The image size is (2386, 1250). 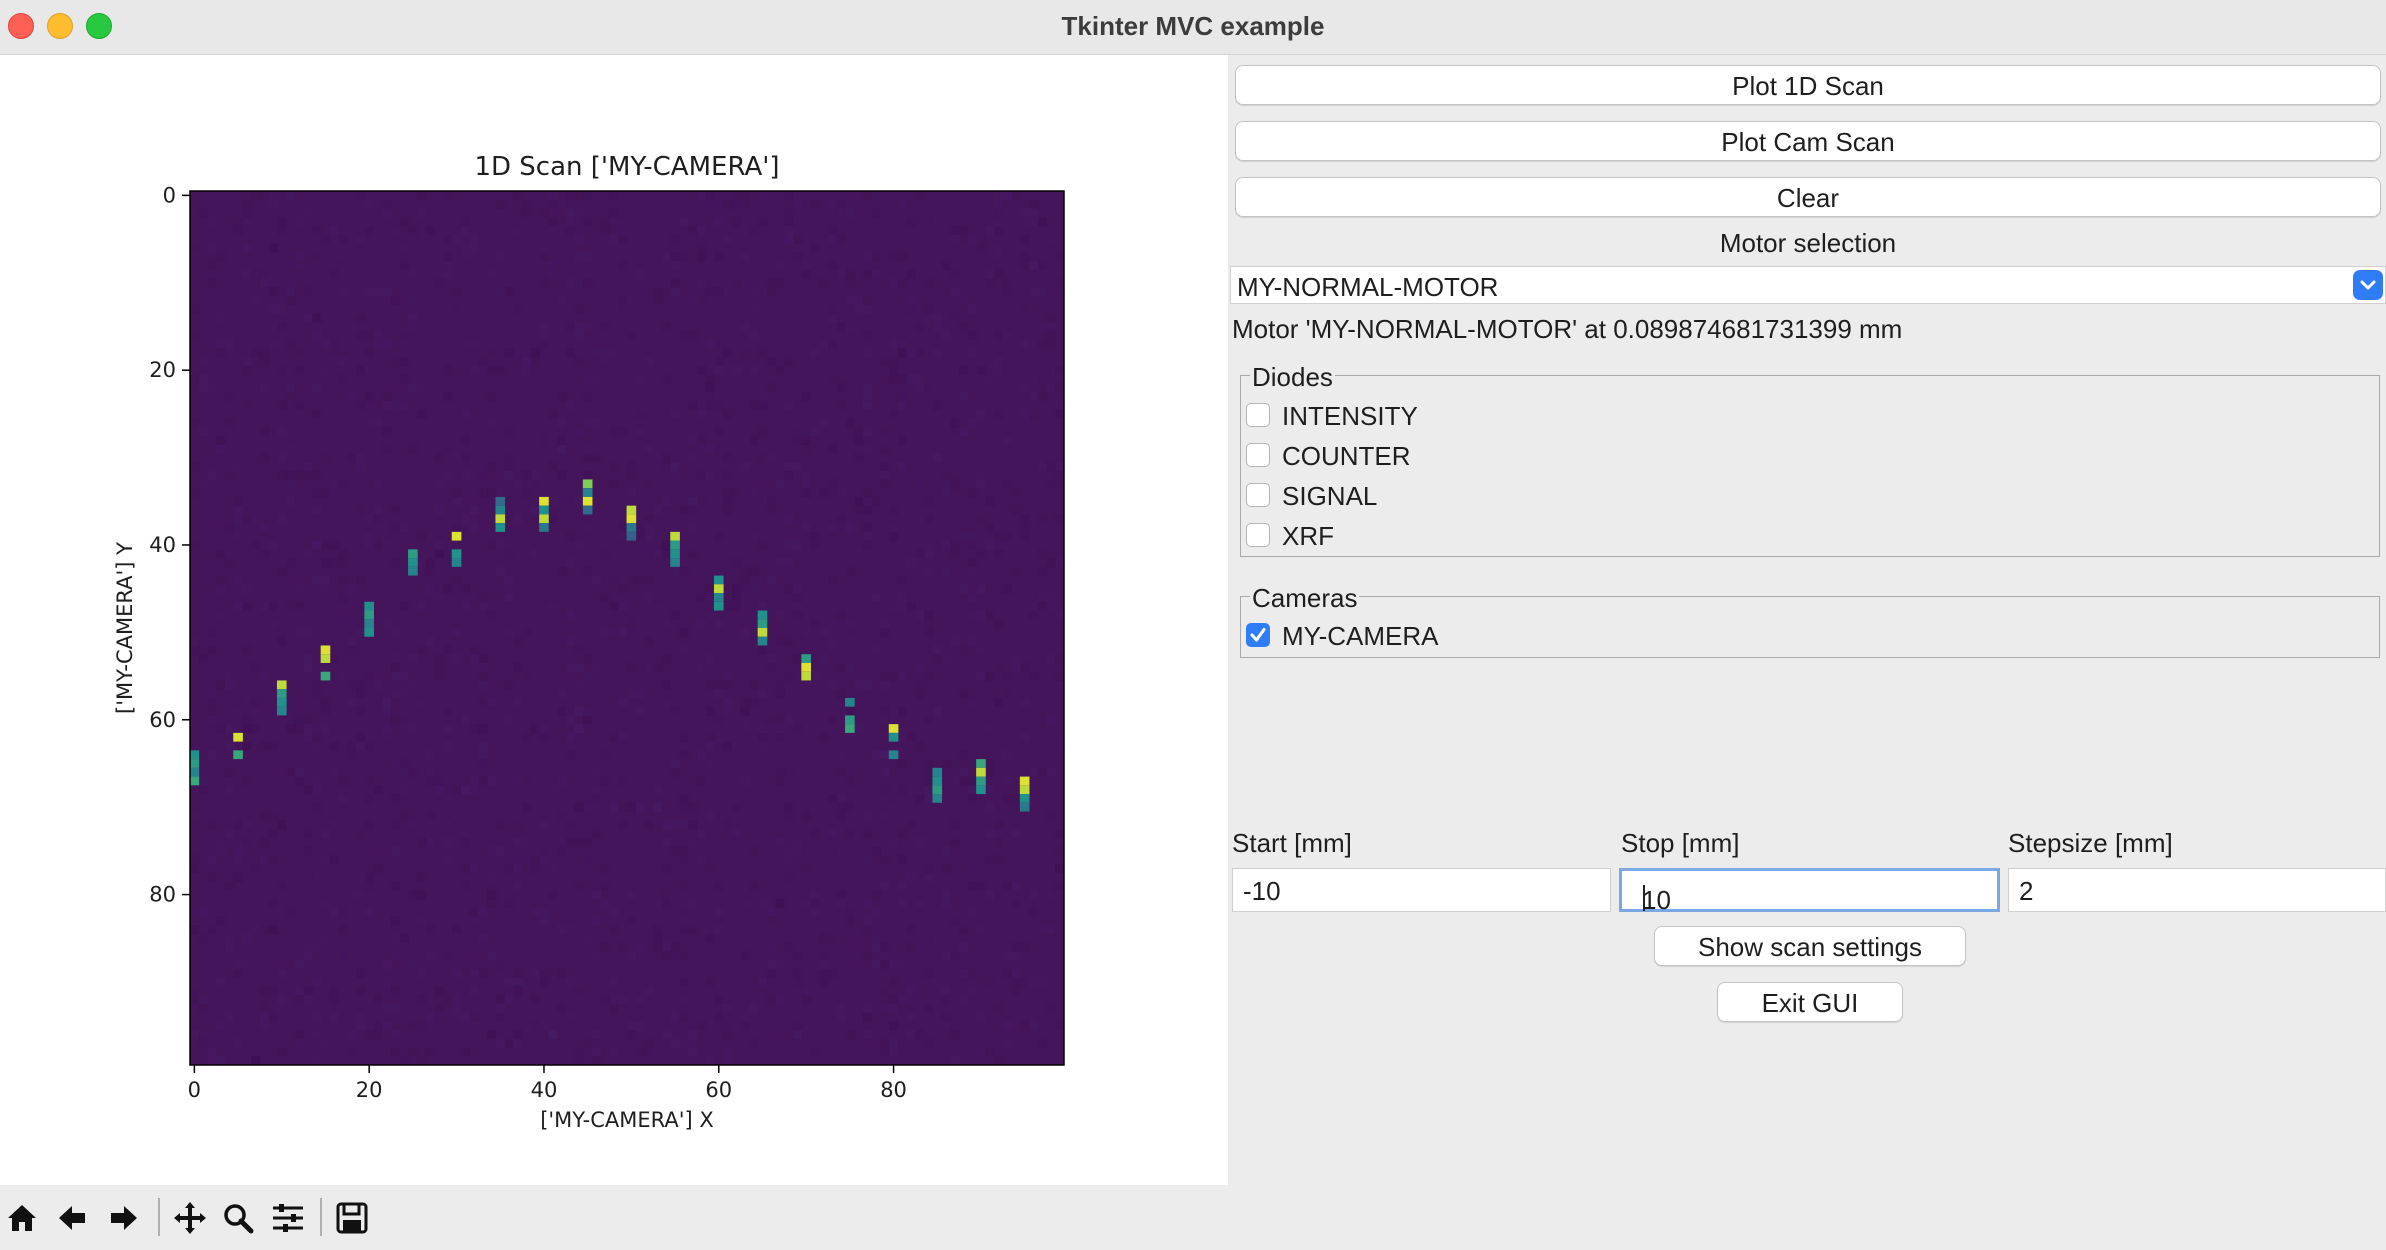 I want to click on pan-icon, so click(x=190, y=1218).